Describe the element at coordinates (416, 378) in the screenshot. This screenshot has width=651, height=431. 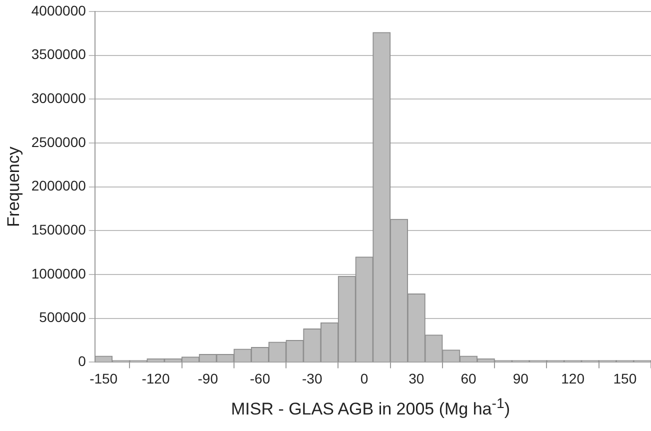
I see `x-tick-label: 30` at that location.